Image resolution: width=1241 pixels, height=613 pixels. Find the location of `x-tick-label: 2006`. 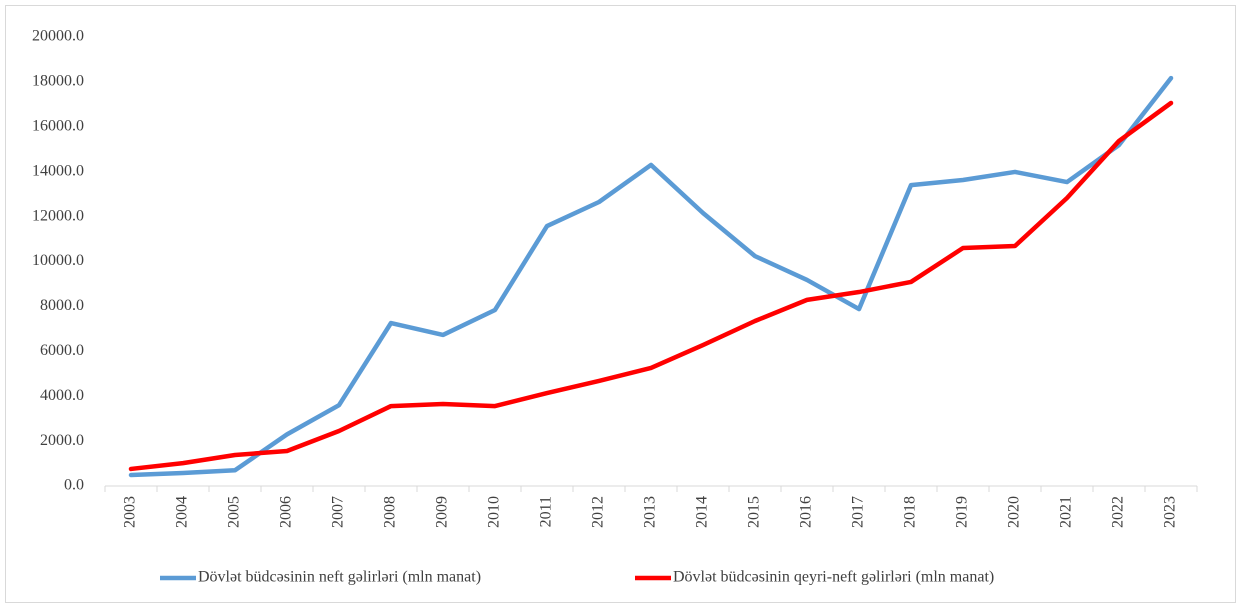

x-tick-label: 2006 is located at coordinates (286, 512).